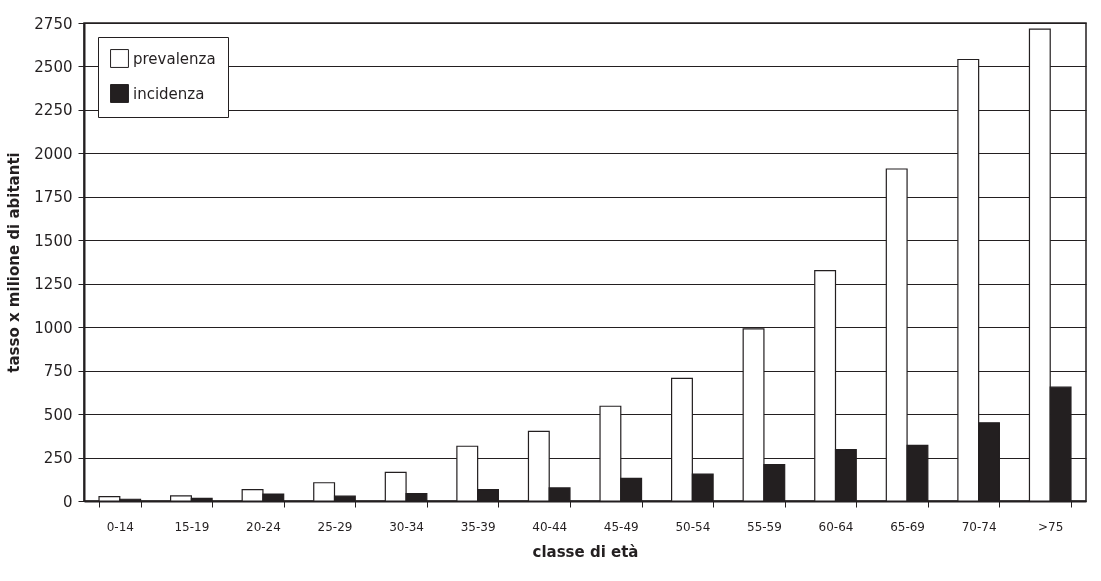 The width and height of the screenshot is (1101, 581). What do you see at coordinates (192, 526) in the screenshot?
I see `x-tick-label: 15-19` at bounding box center [192, 526].